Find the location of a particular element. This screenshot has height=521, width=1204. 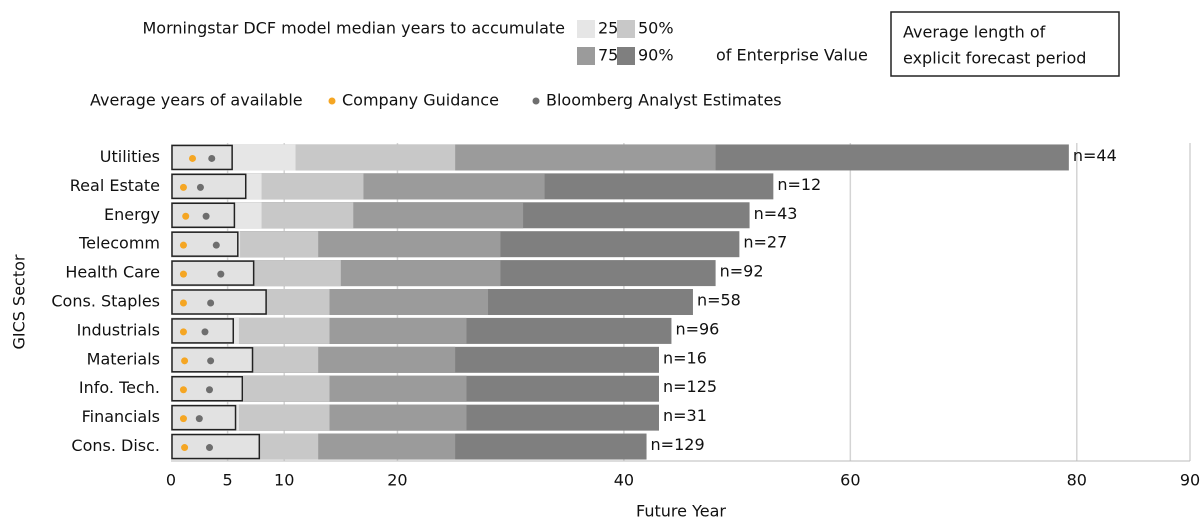

legend-label: Company Guidance is located at coordinates (420, 100).